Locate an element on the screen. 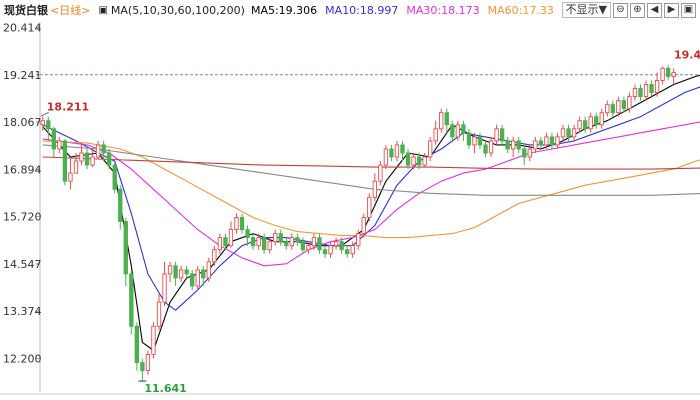 The height and width of the screenshot is (400, 700). ma-toggle-icon: ▣ is located at coordinates (103, 10).